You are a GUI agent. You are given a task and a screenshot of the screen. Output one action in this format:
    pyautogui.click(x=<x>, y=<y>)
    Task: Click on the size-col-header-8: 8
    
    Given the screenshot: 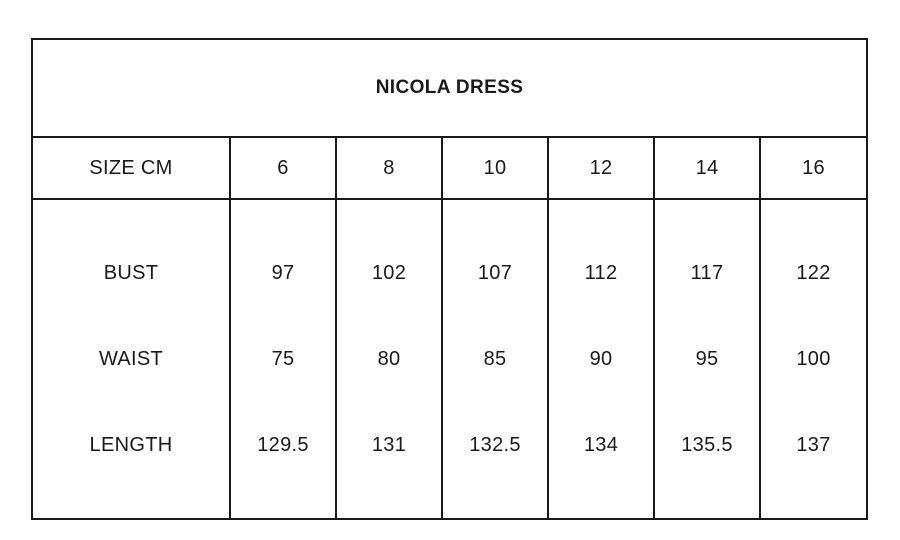 What is the action you would take?
    pyautogui.click(x=389, y=168)
    